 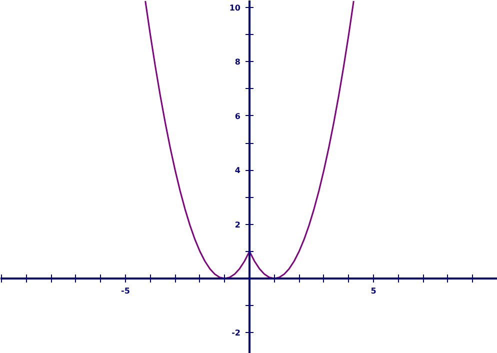 I want to click on y-tick-label: 2, so click(x=237, y=225).